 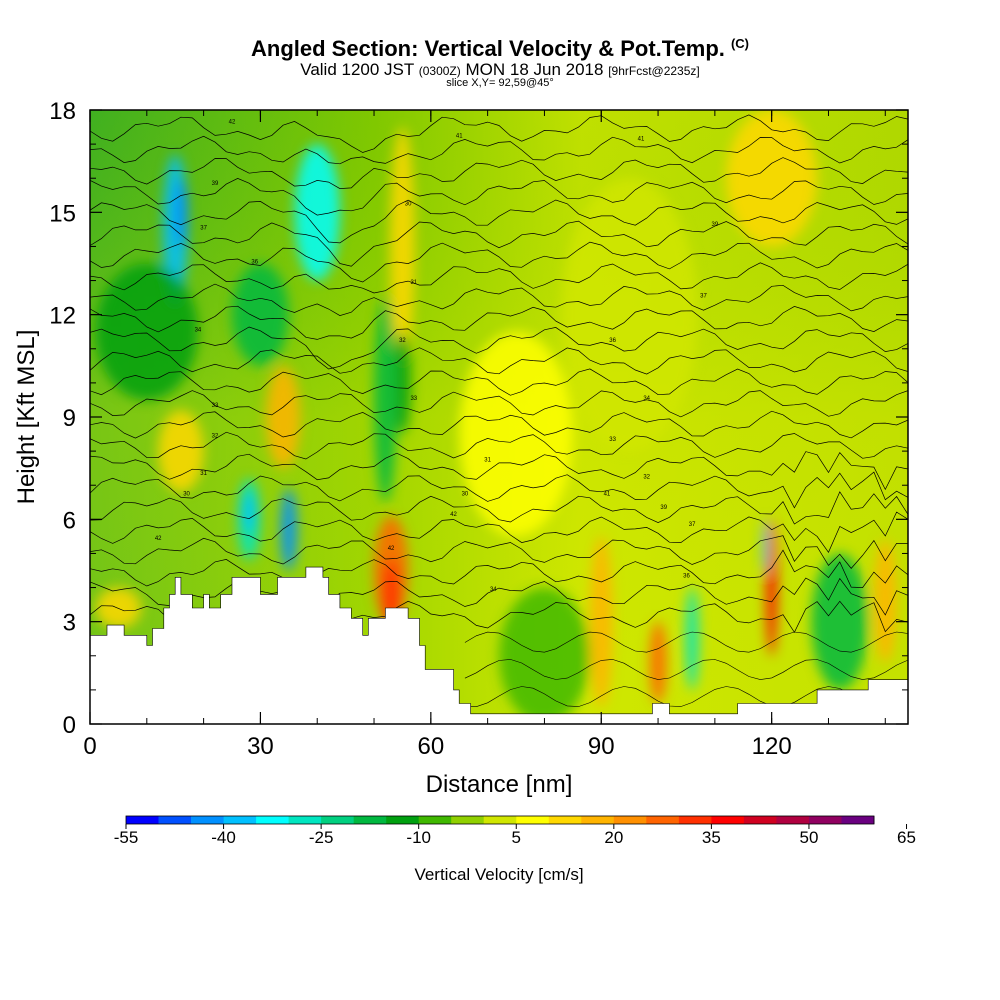 I want to click on colorbar-tick-label: 5, so click(x=516, y=837).